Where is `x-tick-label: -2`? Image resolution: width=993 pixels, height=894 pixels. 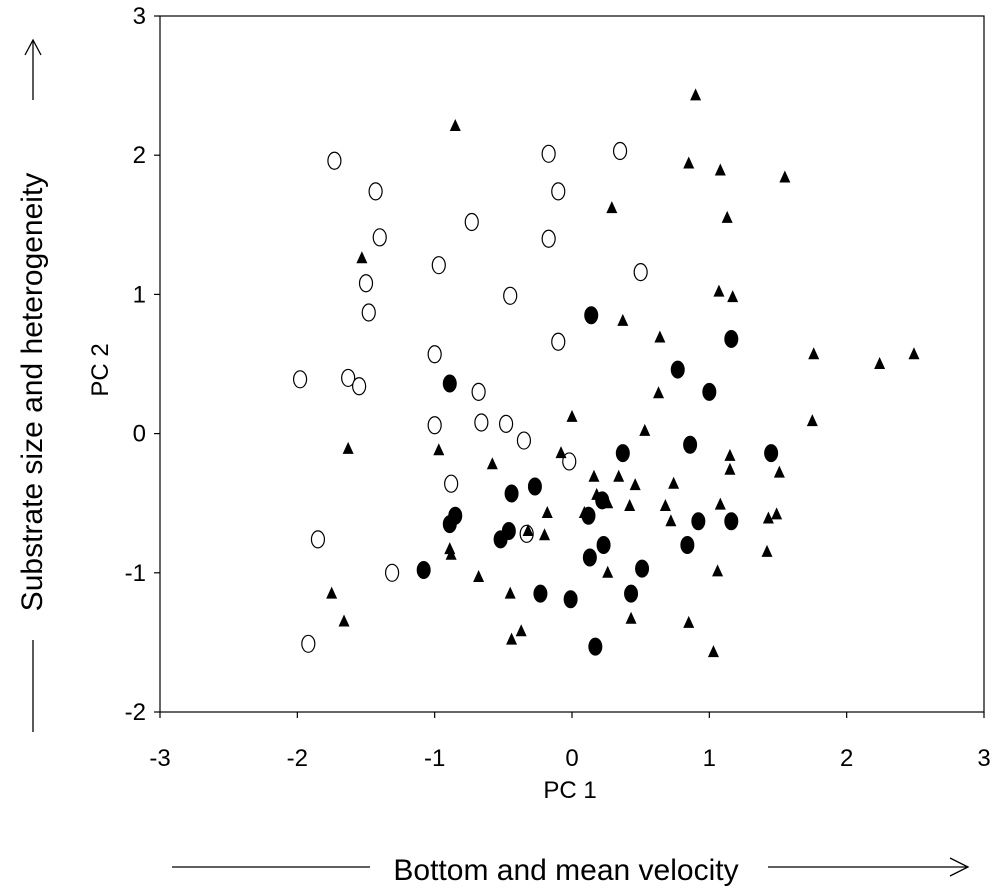 x-tick-label: -2 is located at coordinates (297, 758).